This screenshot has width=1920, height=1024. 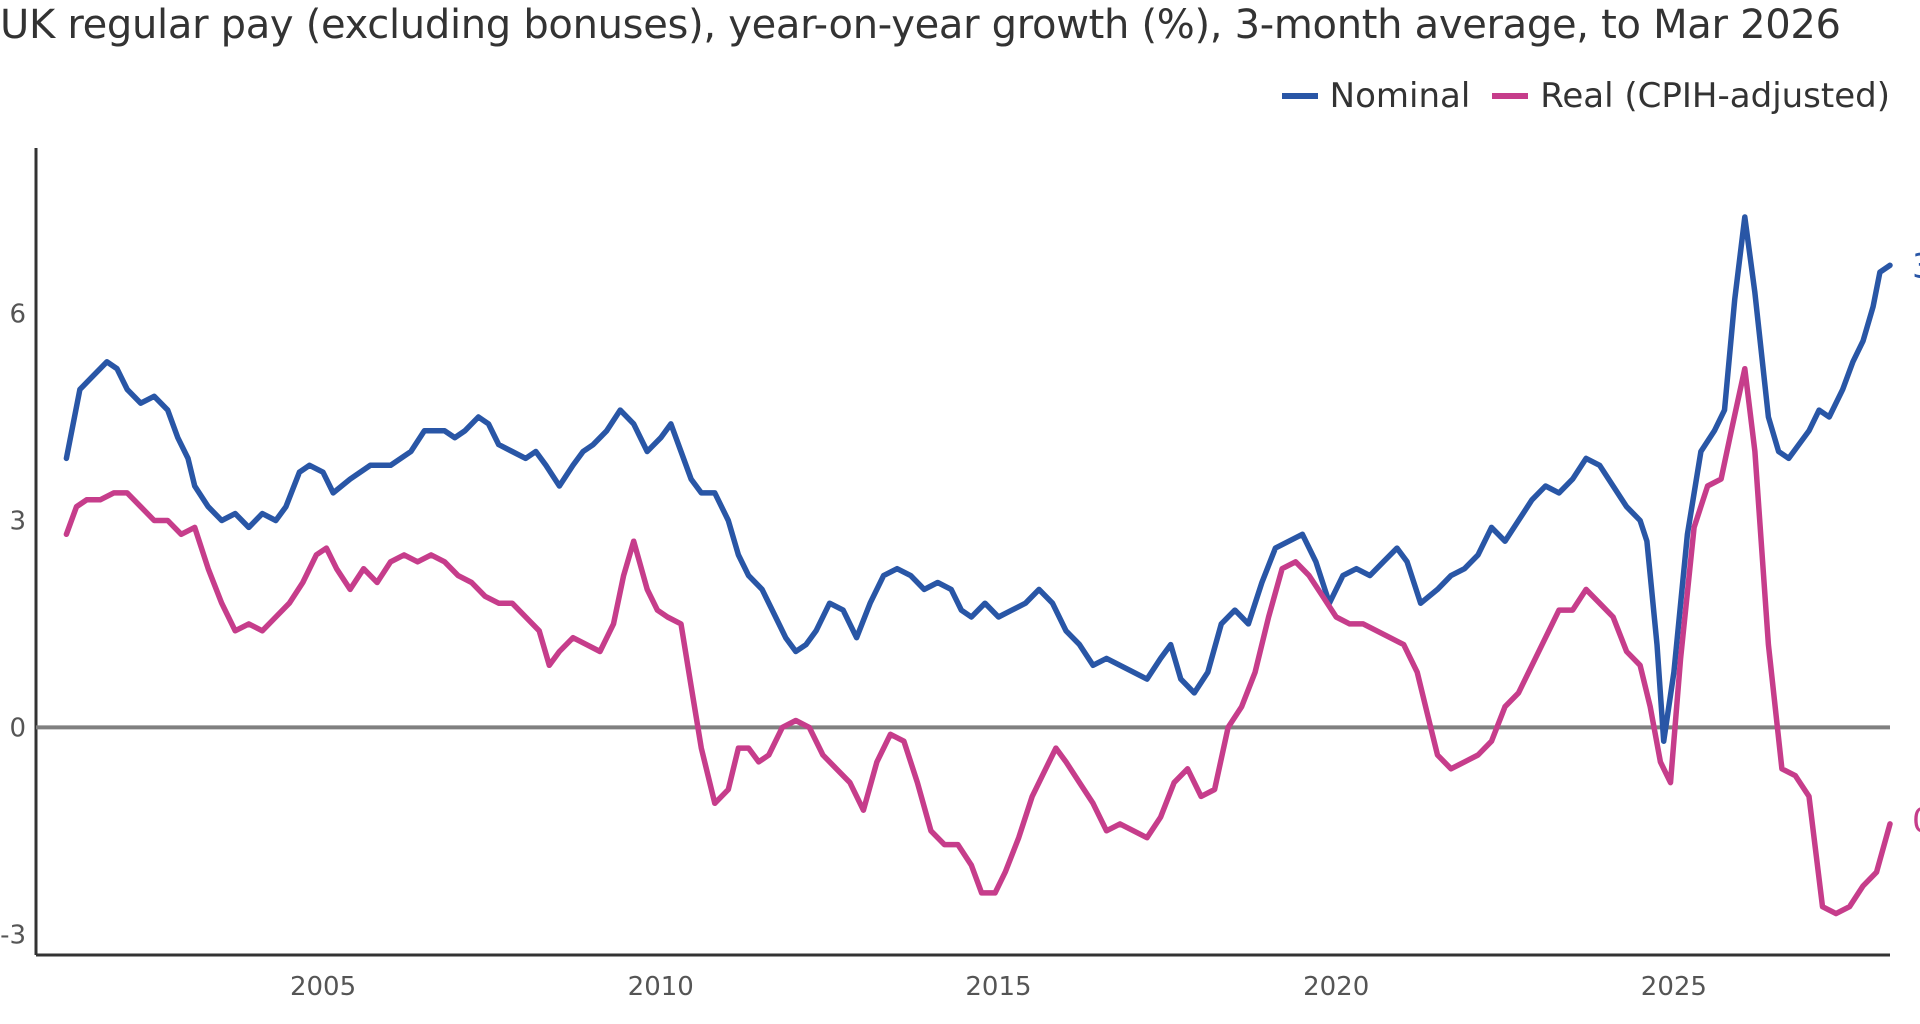 I want to click on end-label-real: 0.1%, so click(x=1916, y=821).